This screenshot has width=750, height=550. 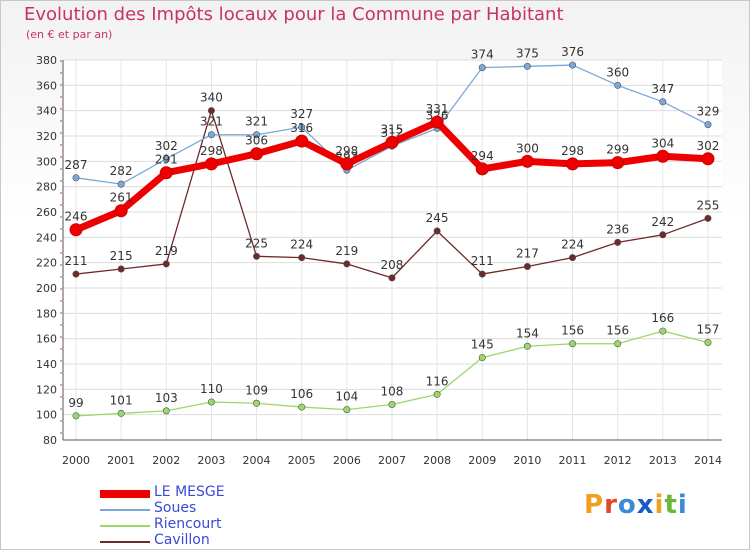 What do you see at coordinates (662, 222) in the screenshot?
I see `data-label: 242` at bounding box center [662, 222].